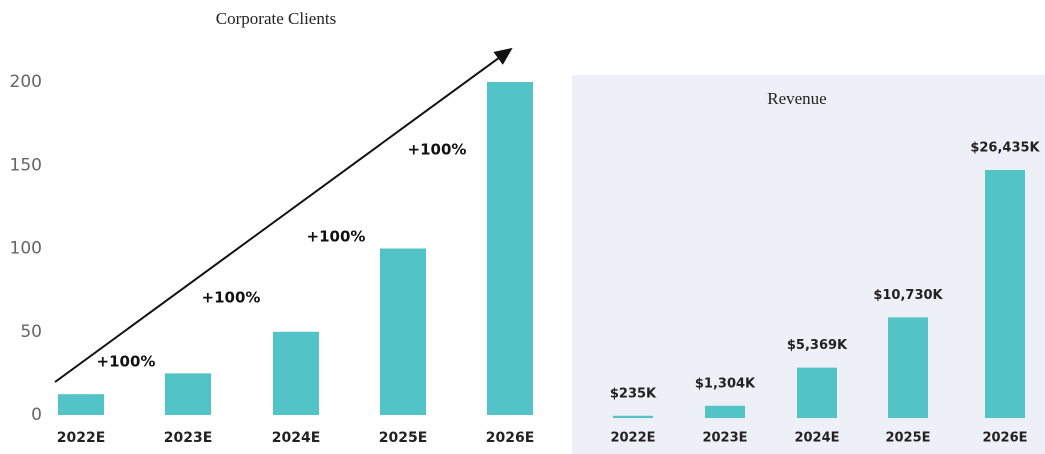  I want to click on value-label: $10,730K, so click(908, 295).